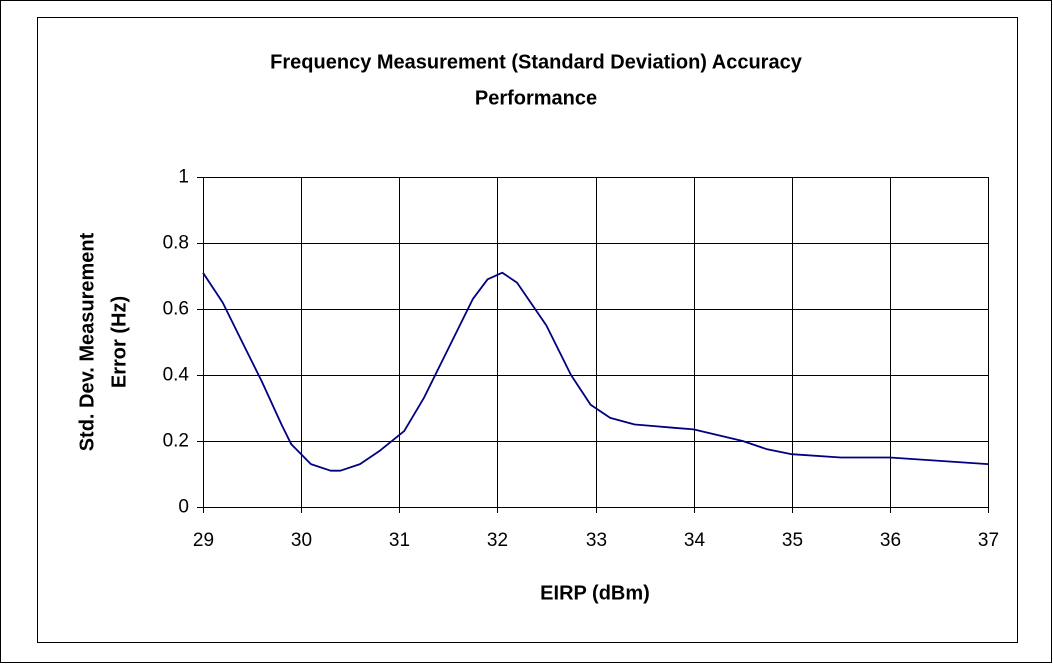 Image resolution: width=1053 pixels, height=664 pixels. I want to click on y-tick-label: 1, so click(183, 177).